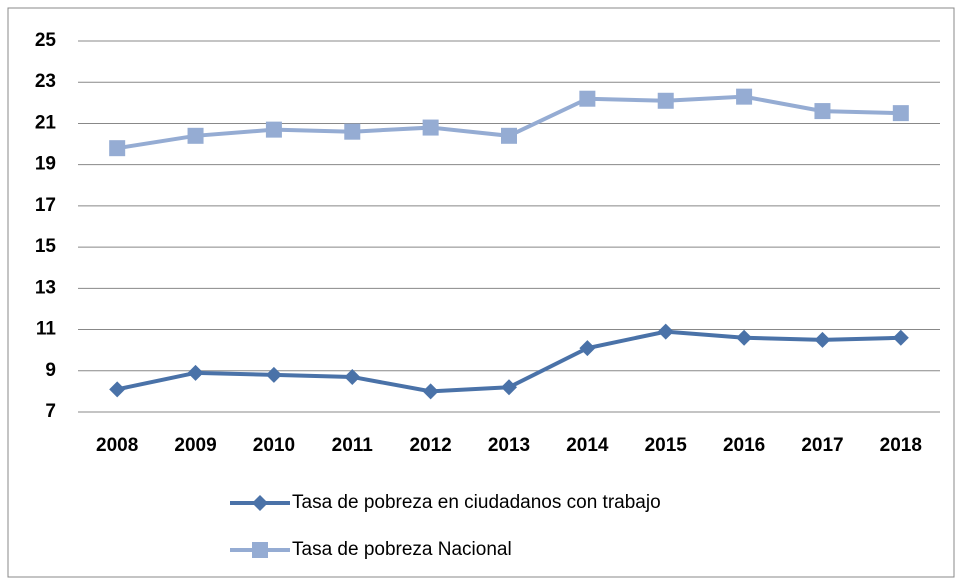 Image resolution: width=957 pixels, height=580 pixels. Describe the element at coordinates (587, 445) in the screenshot. I see `x-tick-label: 2014` at that location.